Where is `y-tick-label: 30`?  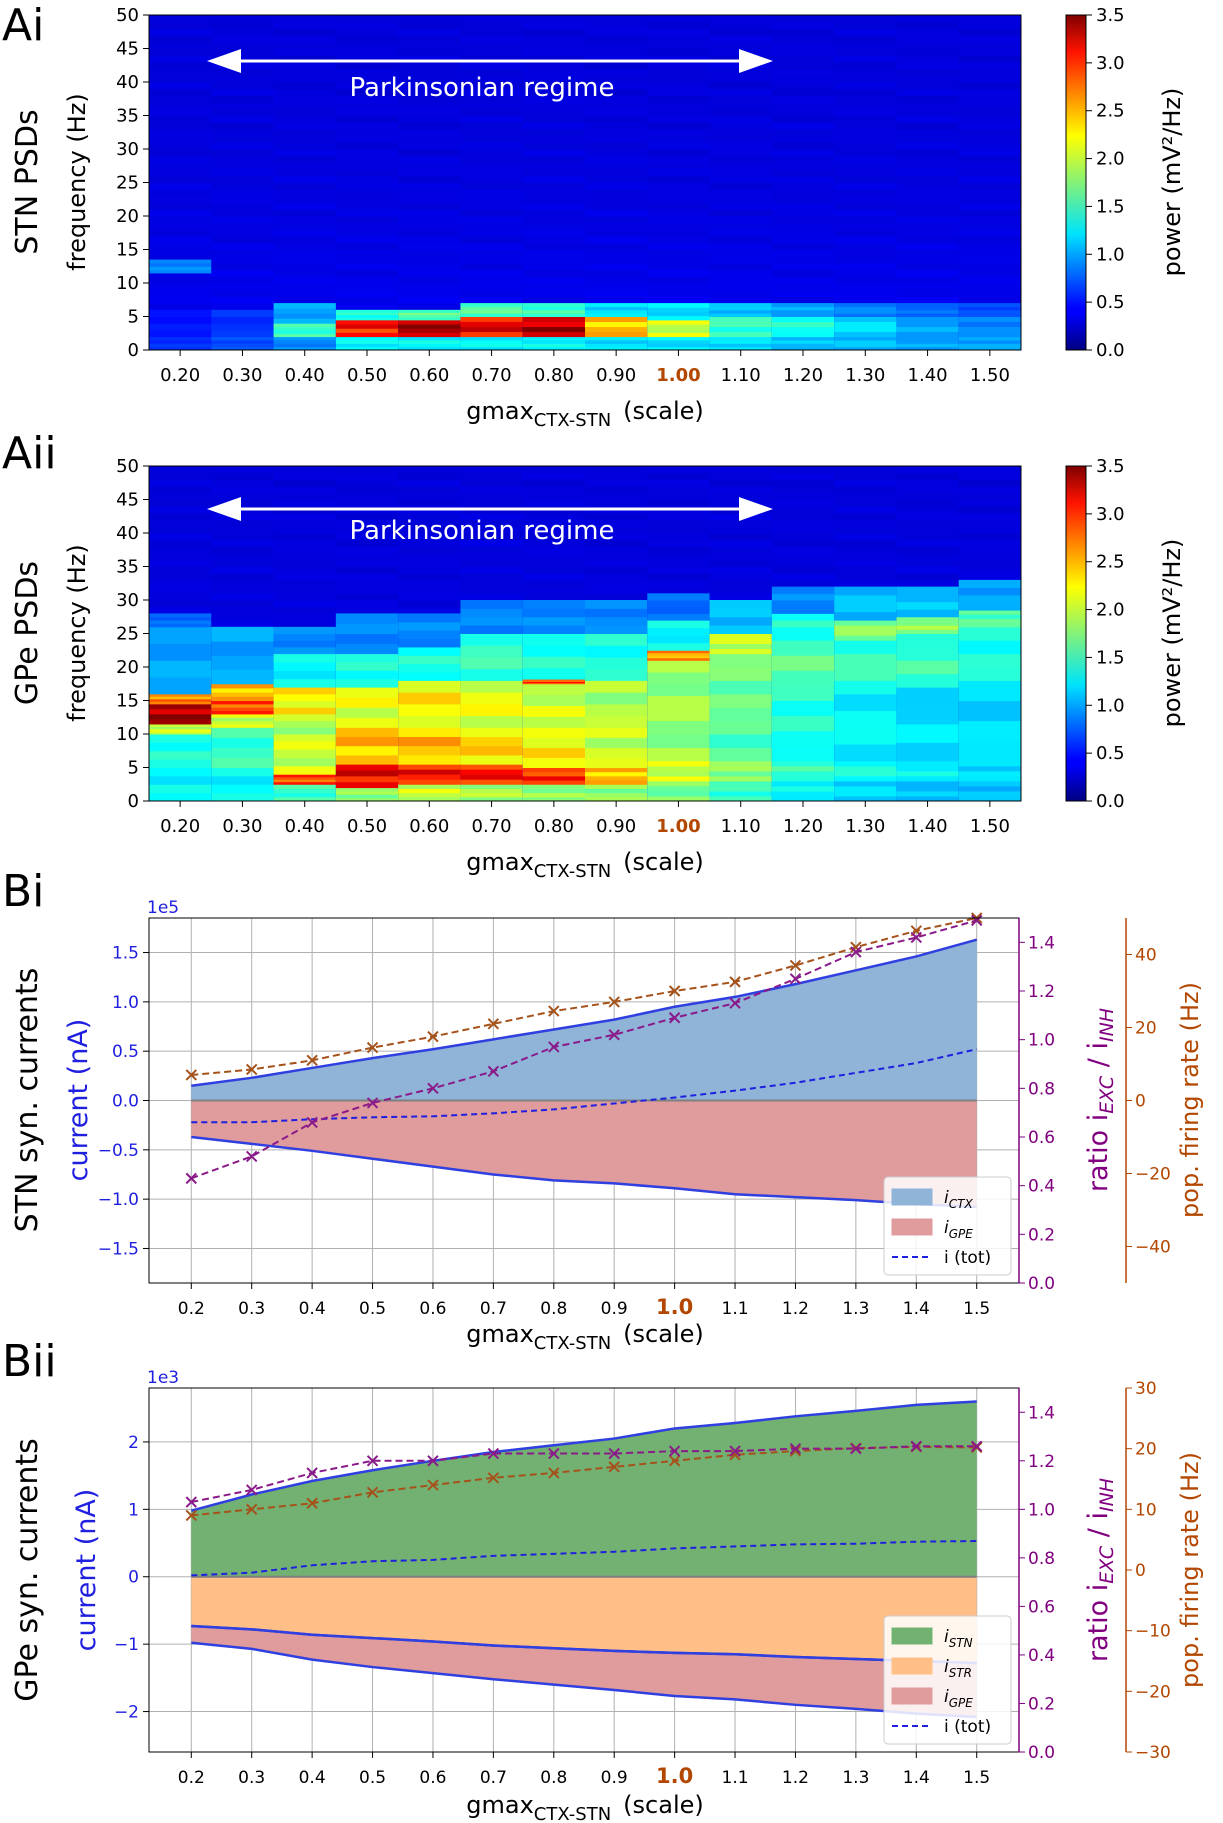
y-tick-label: 30 is located at coordinates (127, 149).